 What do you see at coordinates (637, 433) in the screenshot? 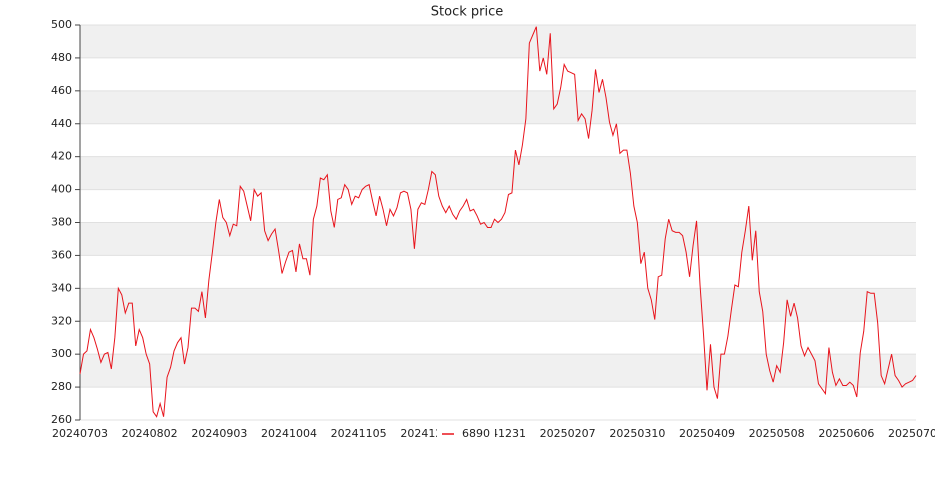
I see `x-tick-label: 20250310` at bounding box center [637, 433].